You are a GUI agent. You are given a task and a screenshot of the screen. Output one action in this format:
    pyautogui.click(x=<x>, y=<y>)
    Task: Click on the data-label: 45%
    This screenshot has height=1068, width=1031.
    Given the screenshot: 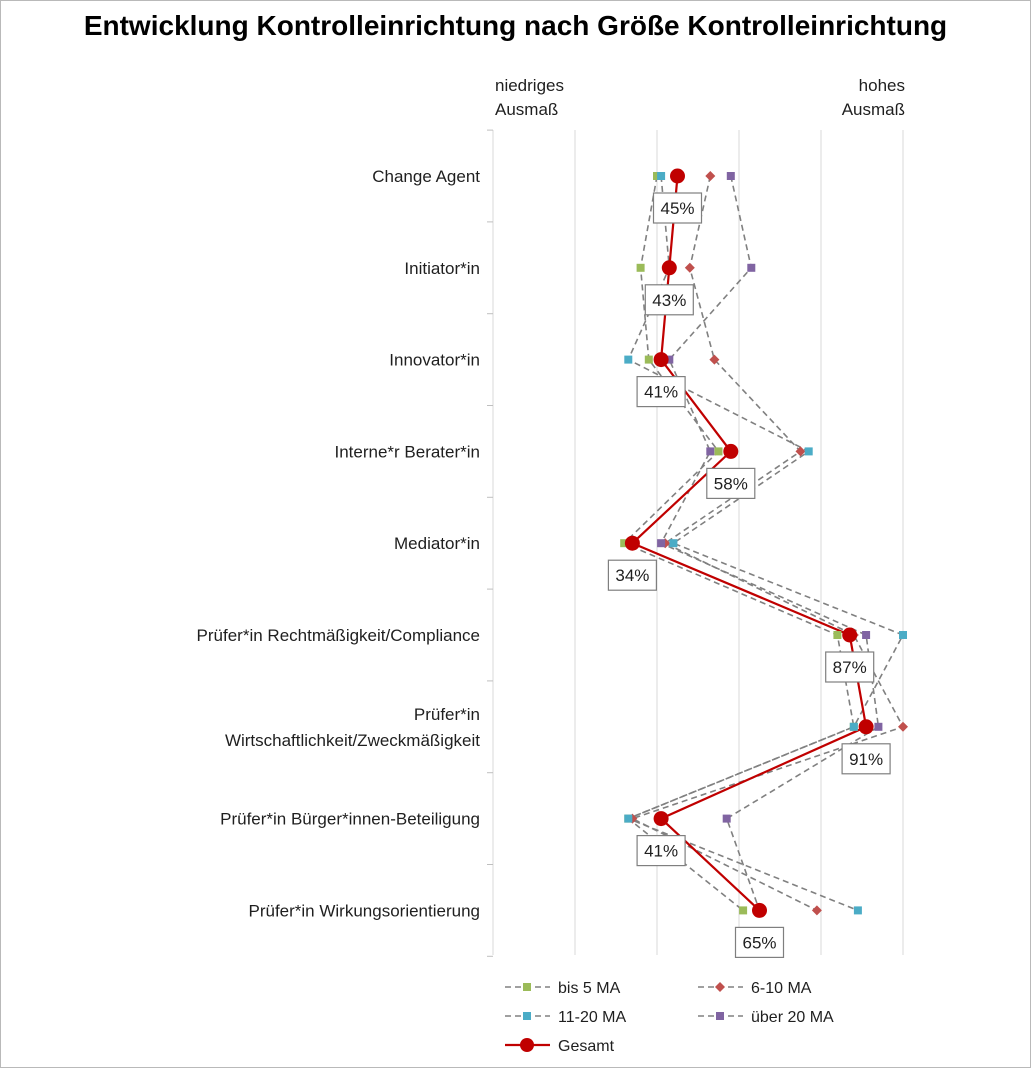 What is the action you would take?
    pyautogui.click(x=677, y=208)
    